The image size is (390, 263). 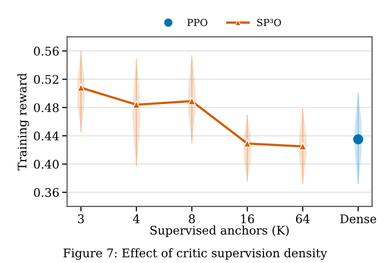 What do you see at coordinates (247, 219) in the screenshot?
I see `x-tick-label: 16` at bounding box center [247, 219].